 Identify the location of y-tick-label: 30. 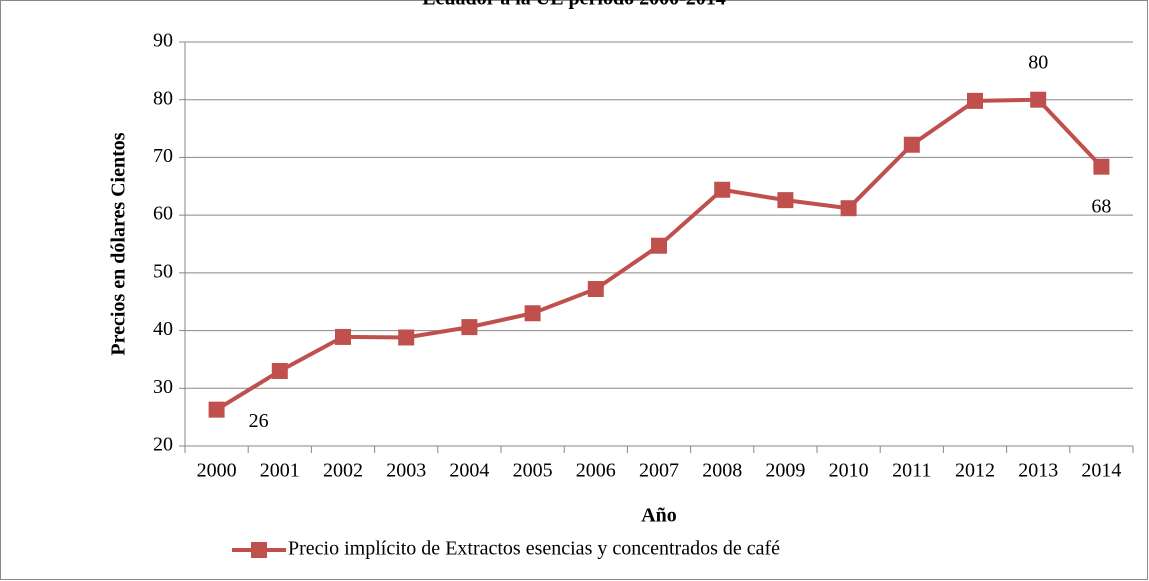
(163, 387).